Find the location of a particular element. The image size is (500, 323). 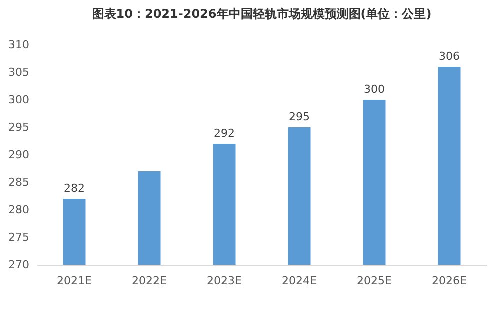

data-label: 300 is located at coordinates (374, 89).